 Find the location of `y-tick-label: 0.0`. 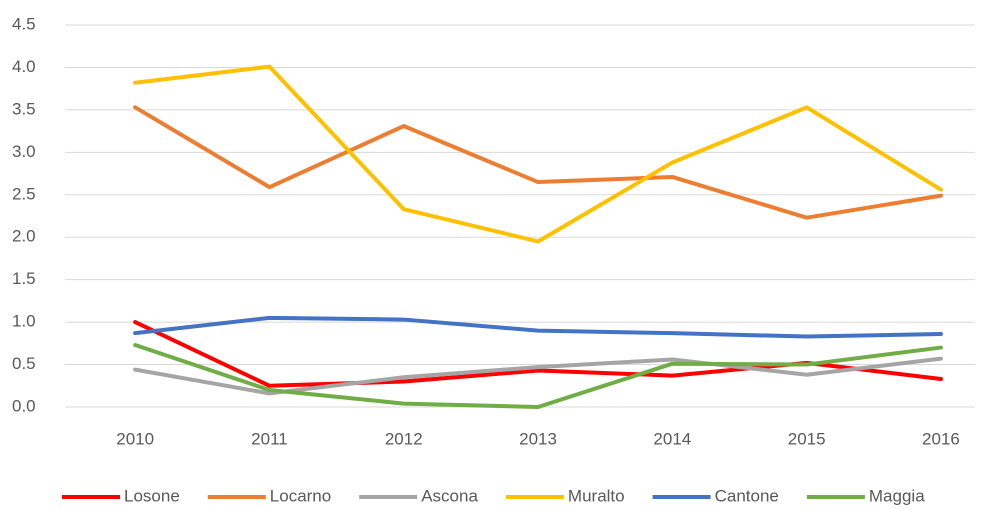

y-tick-label: 0.0 is located at coordinates (24, 405).